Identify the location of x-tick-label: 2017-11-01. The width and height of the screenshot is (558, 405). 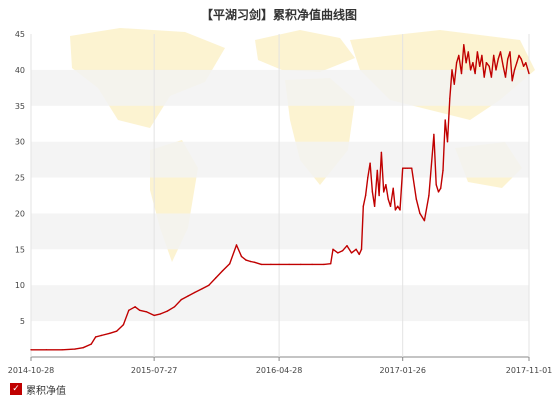
(529, 370).